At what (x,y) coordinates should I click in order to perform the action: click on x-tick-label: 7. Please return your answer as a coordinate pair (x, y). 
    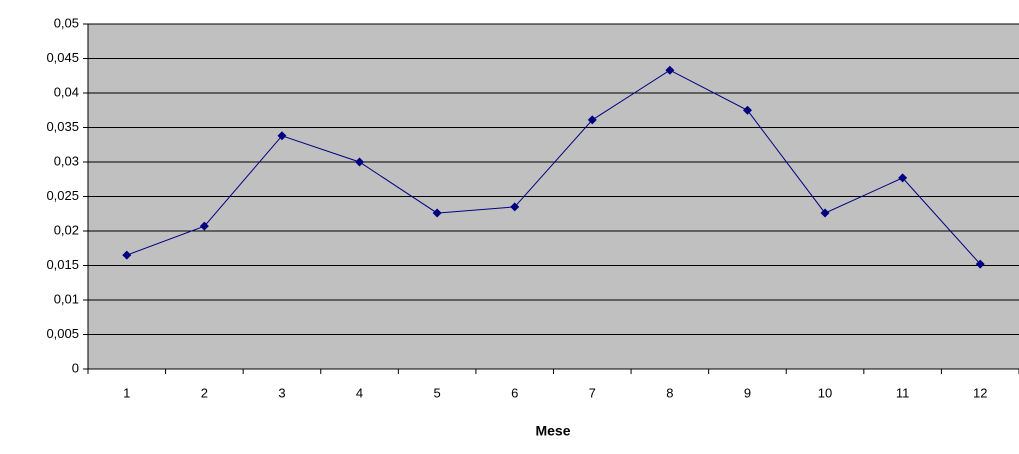
    Looking at the image, I should click on (592, 392).